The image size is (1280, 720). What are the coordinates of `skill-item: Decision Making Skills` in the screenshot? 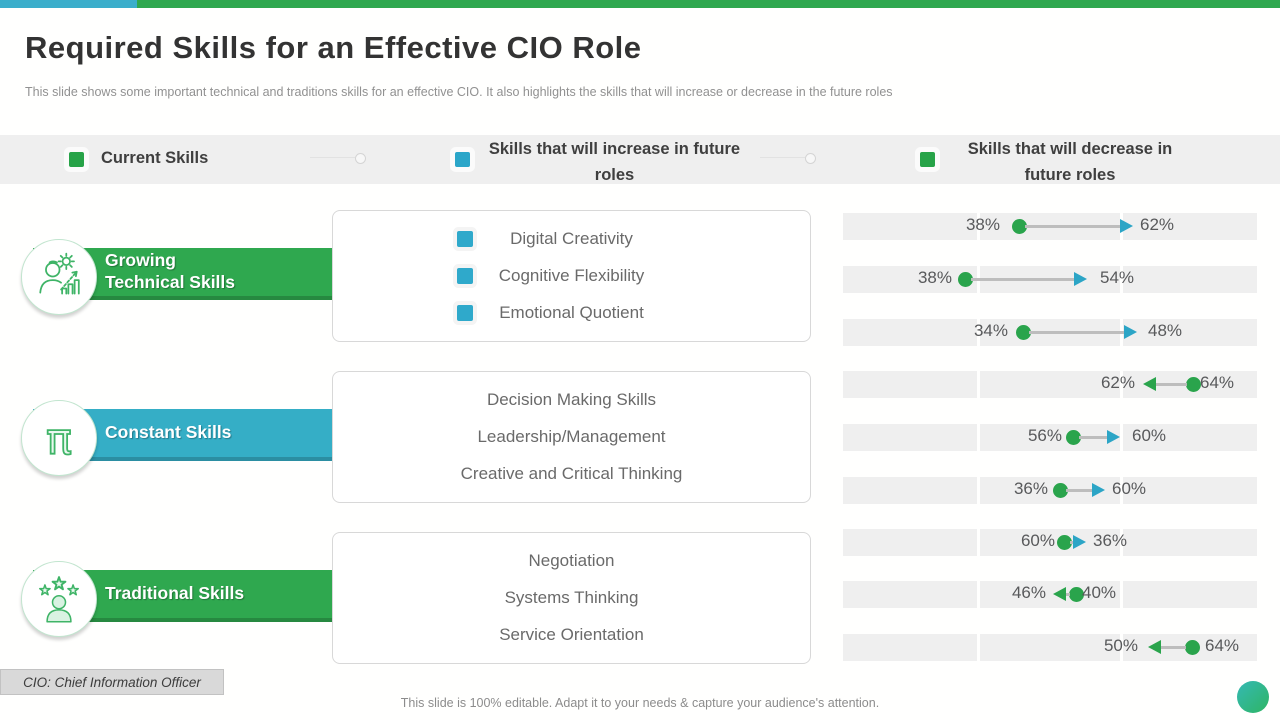 It's located at (571, 400).